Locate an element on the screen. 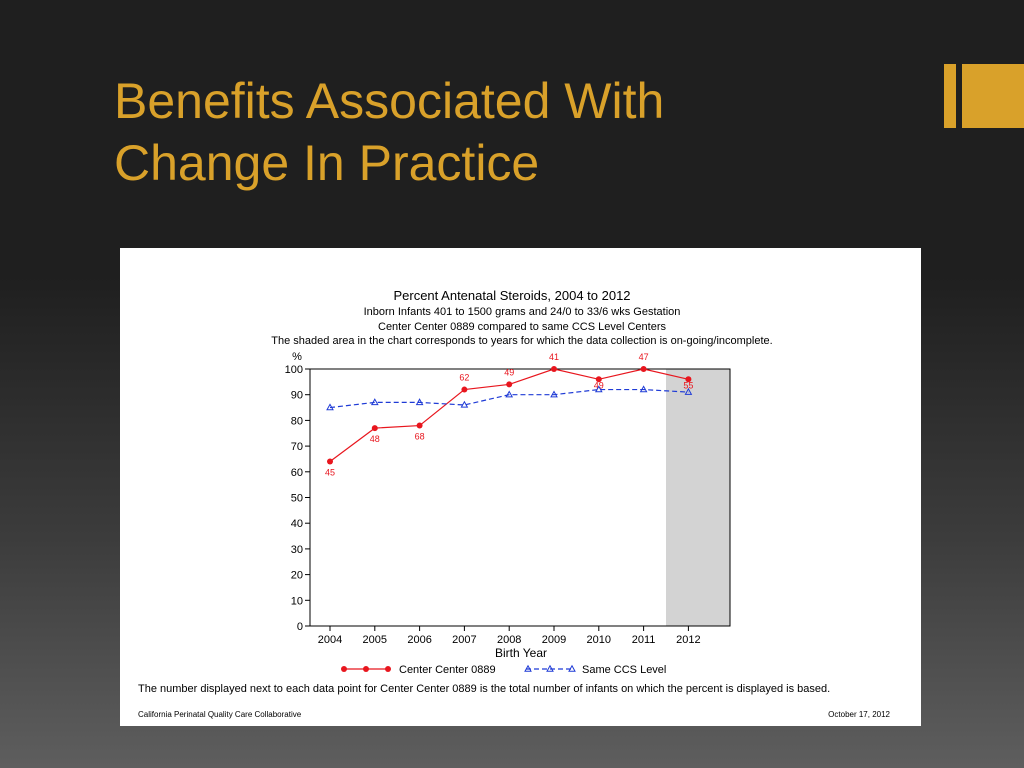  data-label-n: 48 is located at coordinates (375, 439).